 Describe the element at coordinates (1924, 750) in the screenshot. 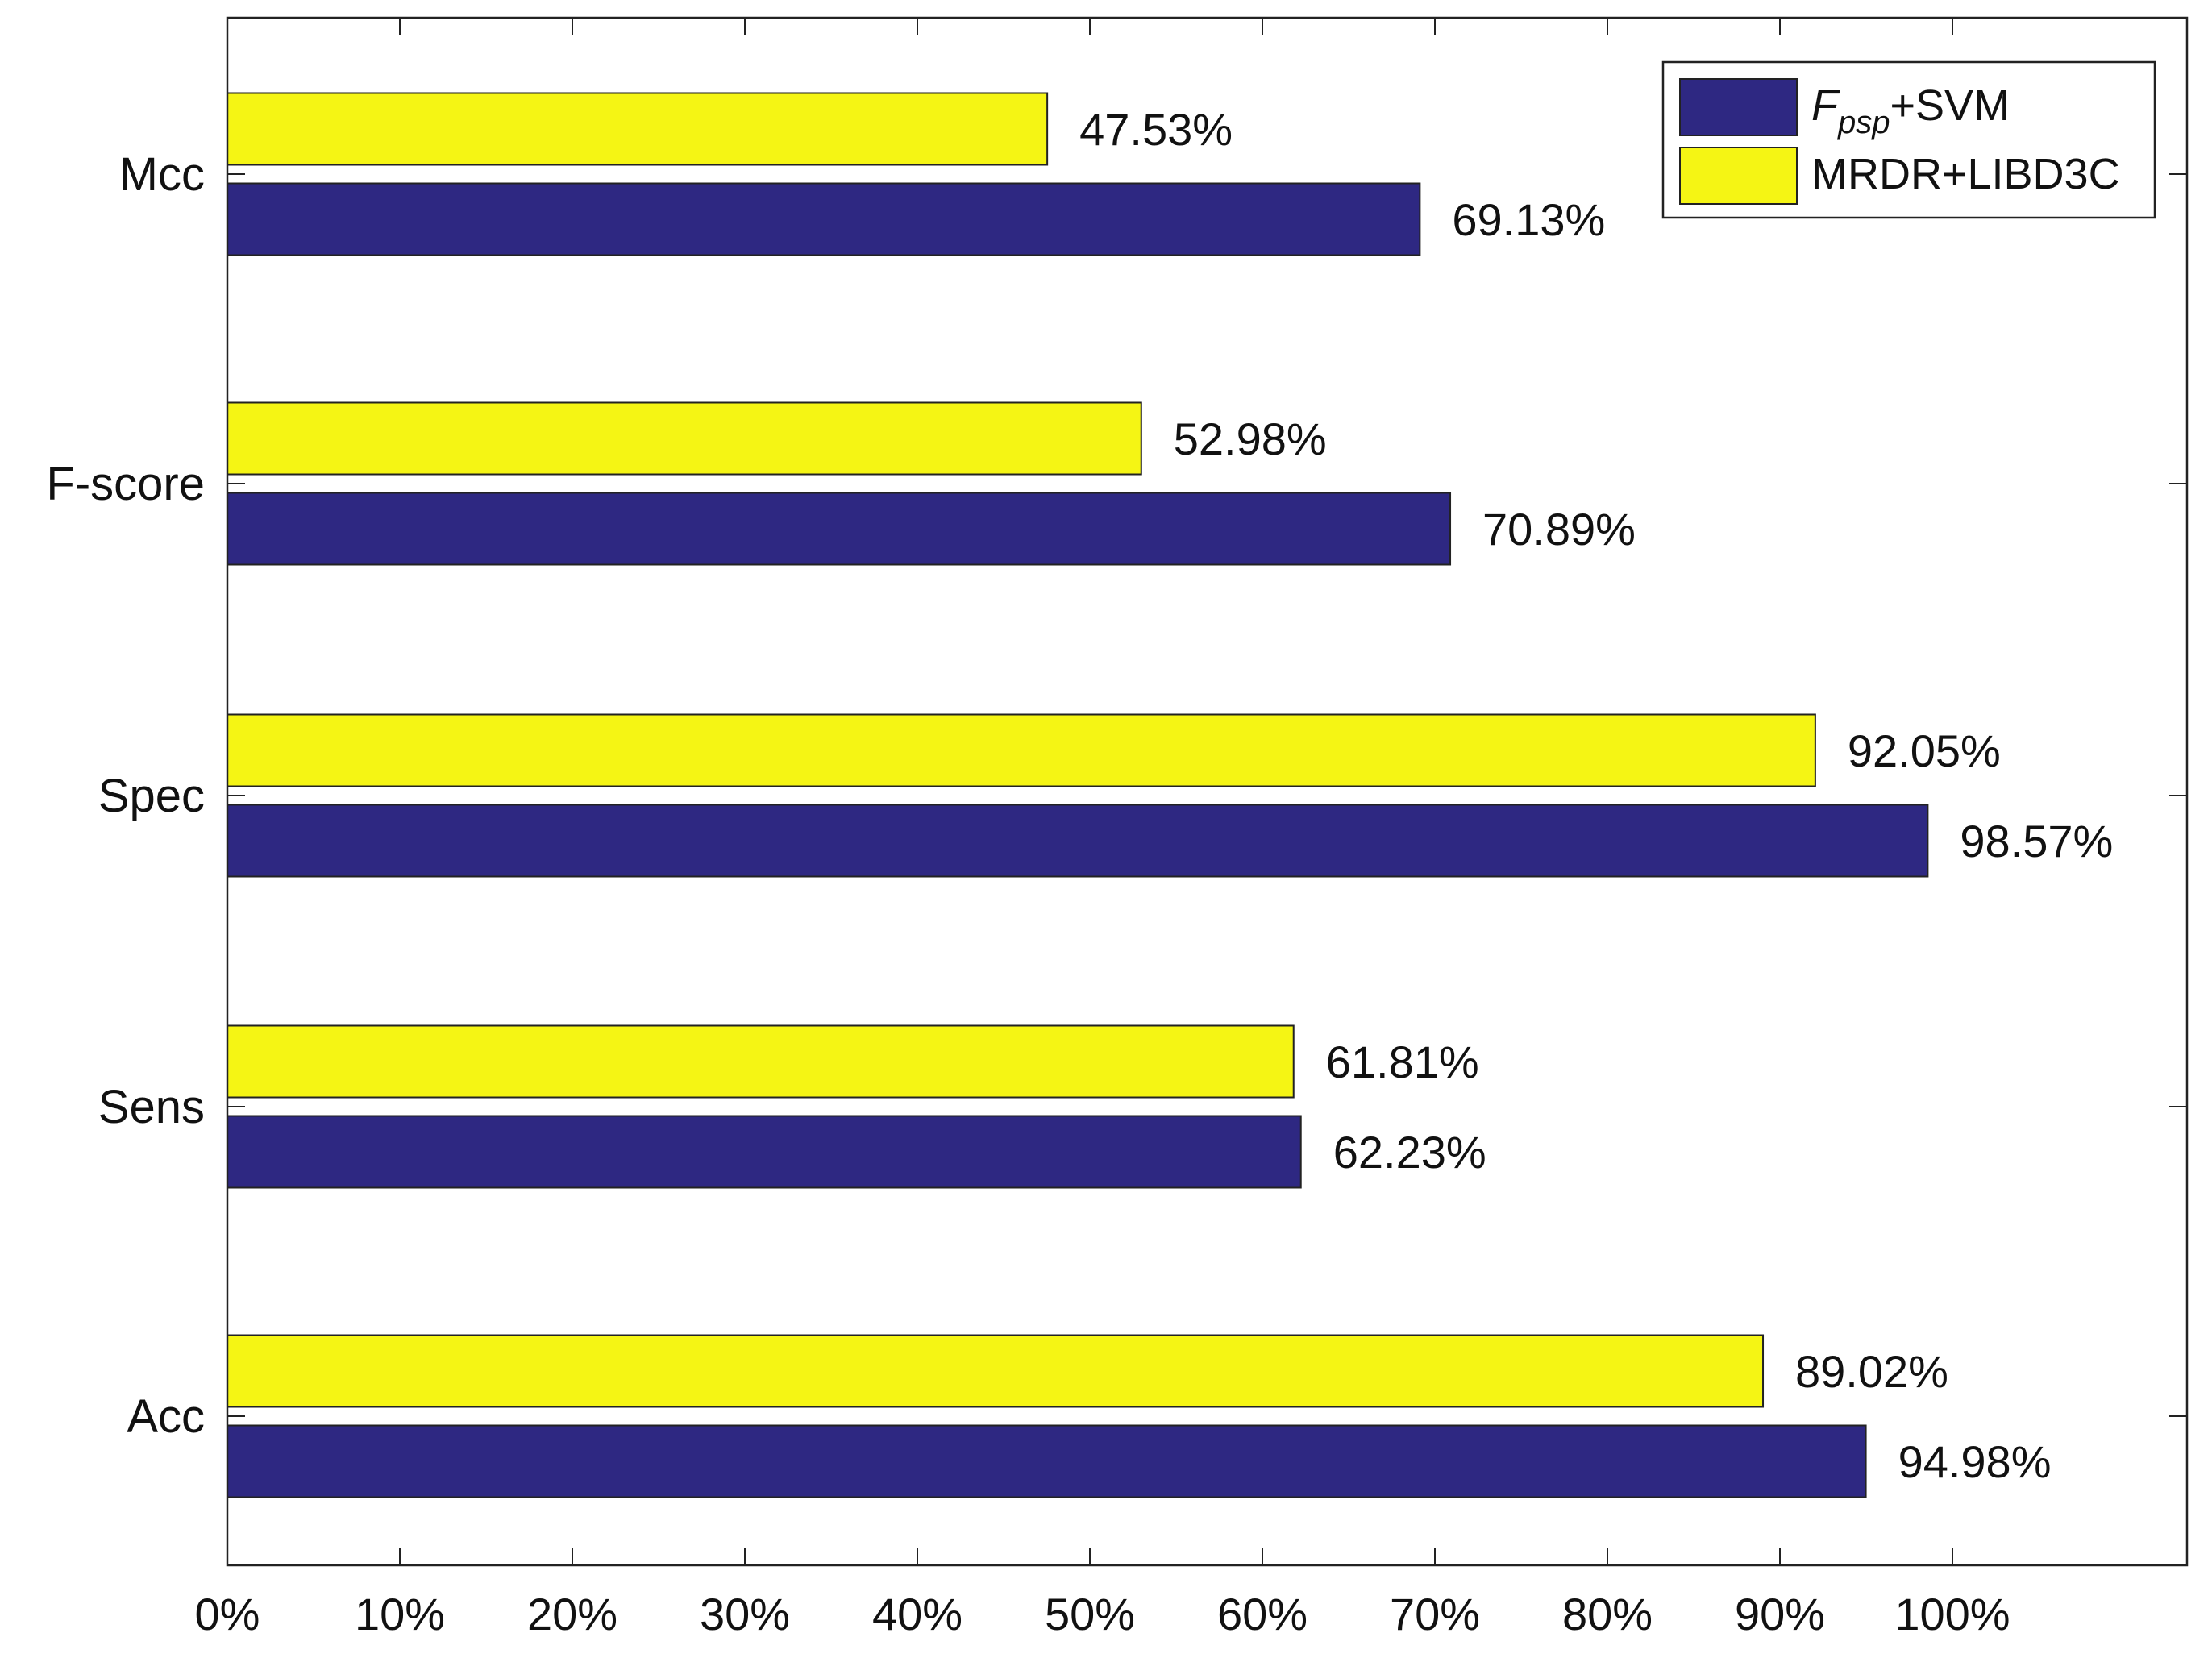

I see `value-label-mrdr-libd3c-spec: 92.05%` at that location.